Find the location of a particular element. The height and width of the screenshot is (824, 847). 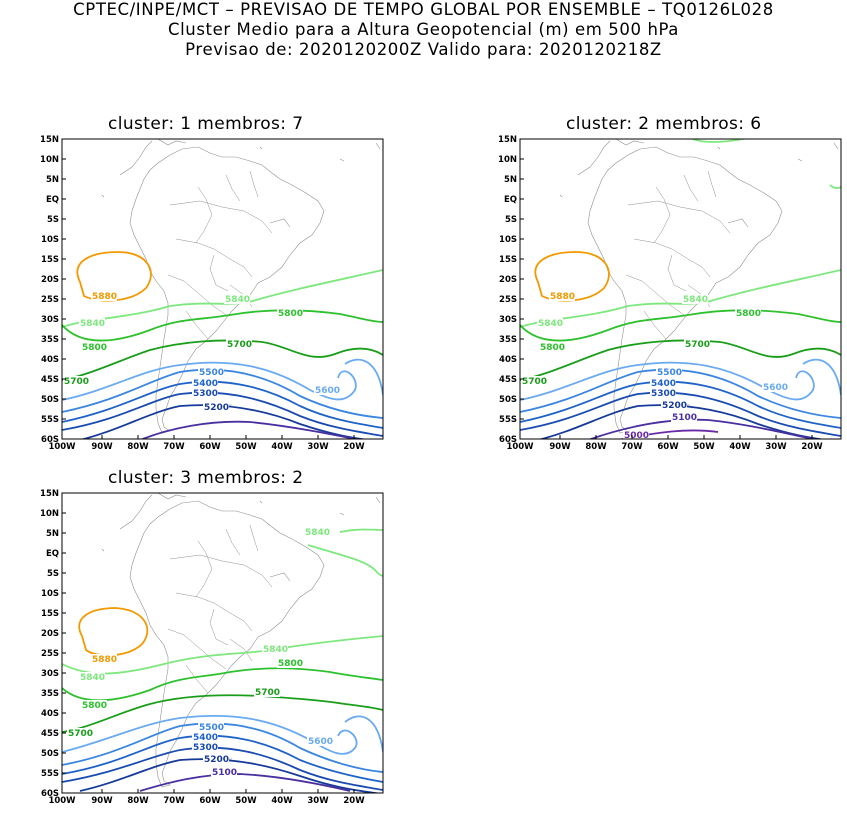

lon-tick-label: 50W is located at coordinates (704, 447).